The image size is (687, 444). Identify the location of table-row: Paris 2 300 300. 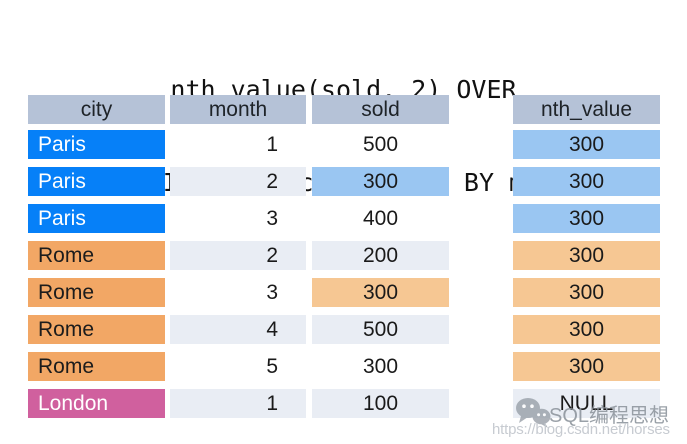
(344, 181).